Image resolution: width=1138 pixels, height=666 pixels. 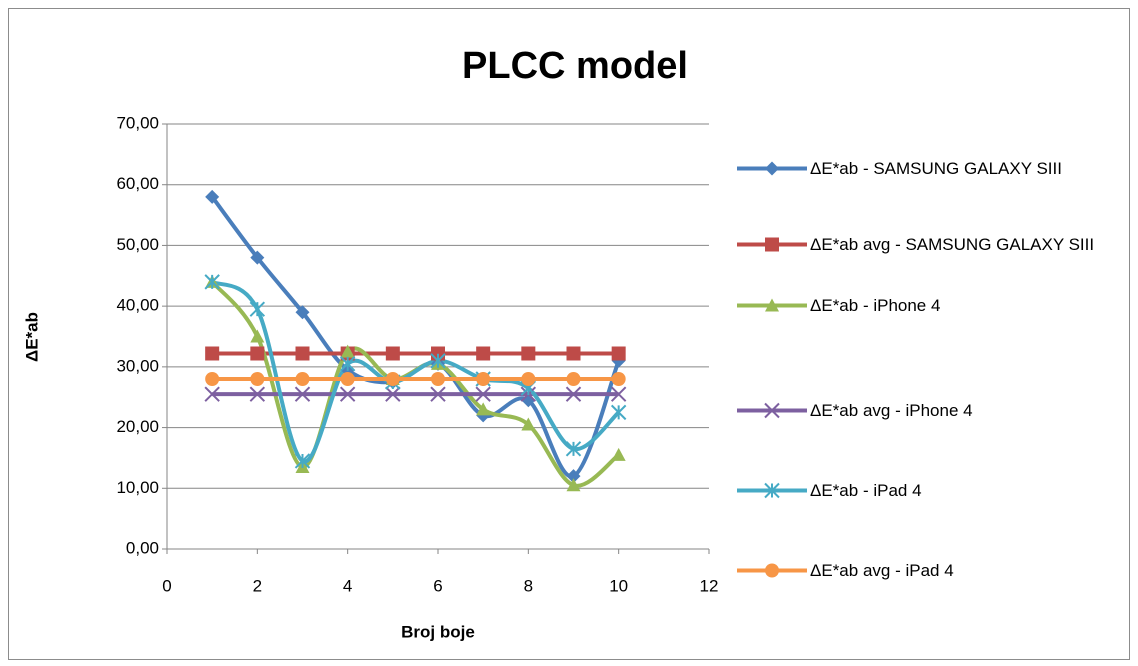 I want to click on y-tick-label: 10,00, so click(x=137, y=487).